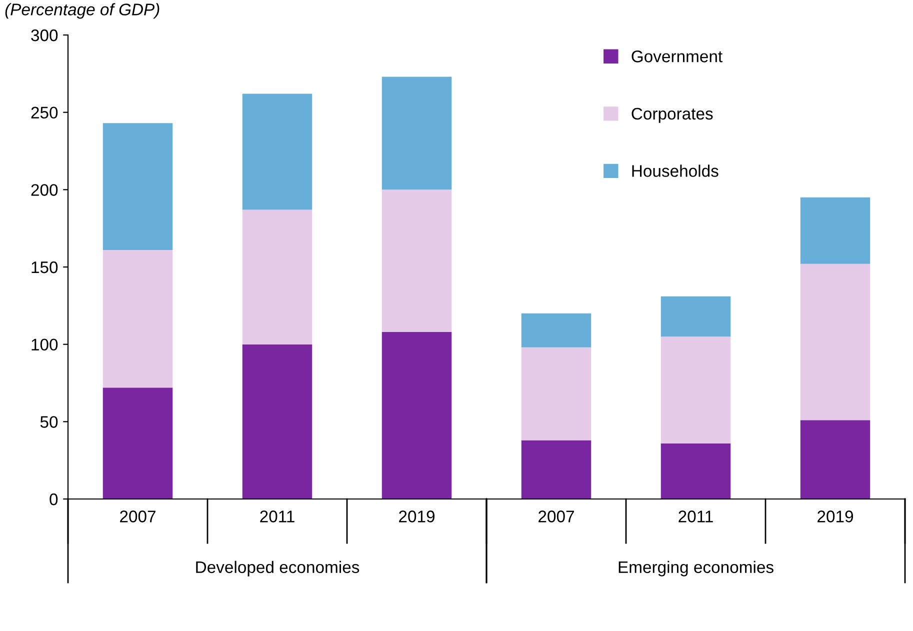  I want to click on y-tick-label: 0, so click(54, 499).